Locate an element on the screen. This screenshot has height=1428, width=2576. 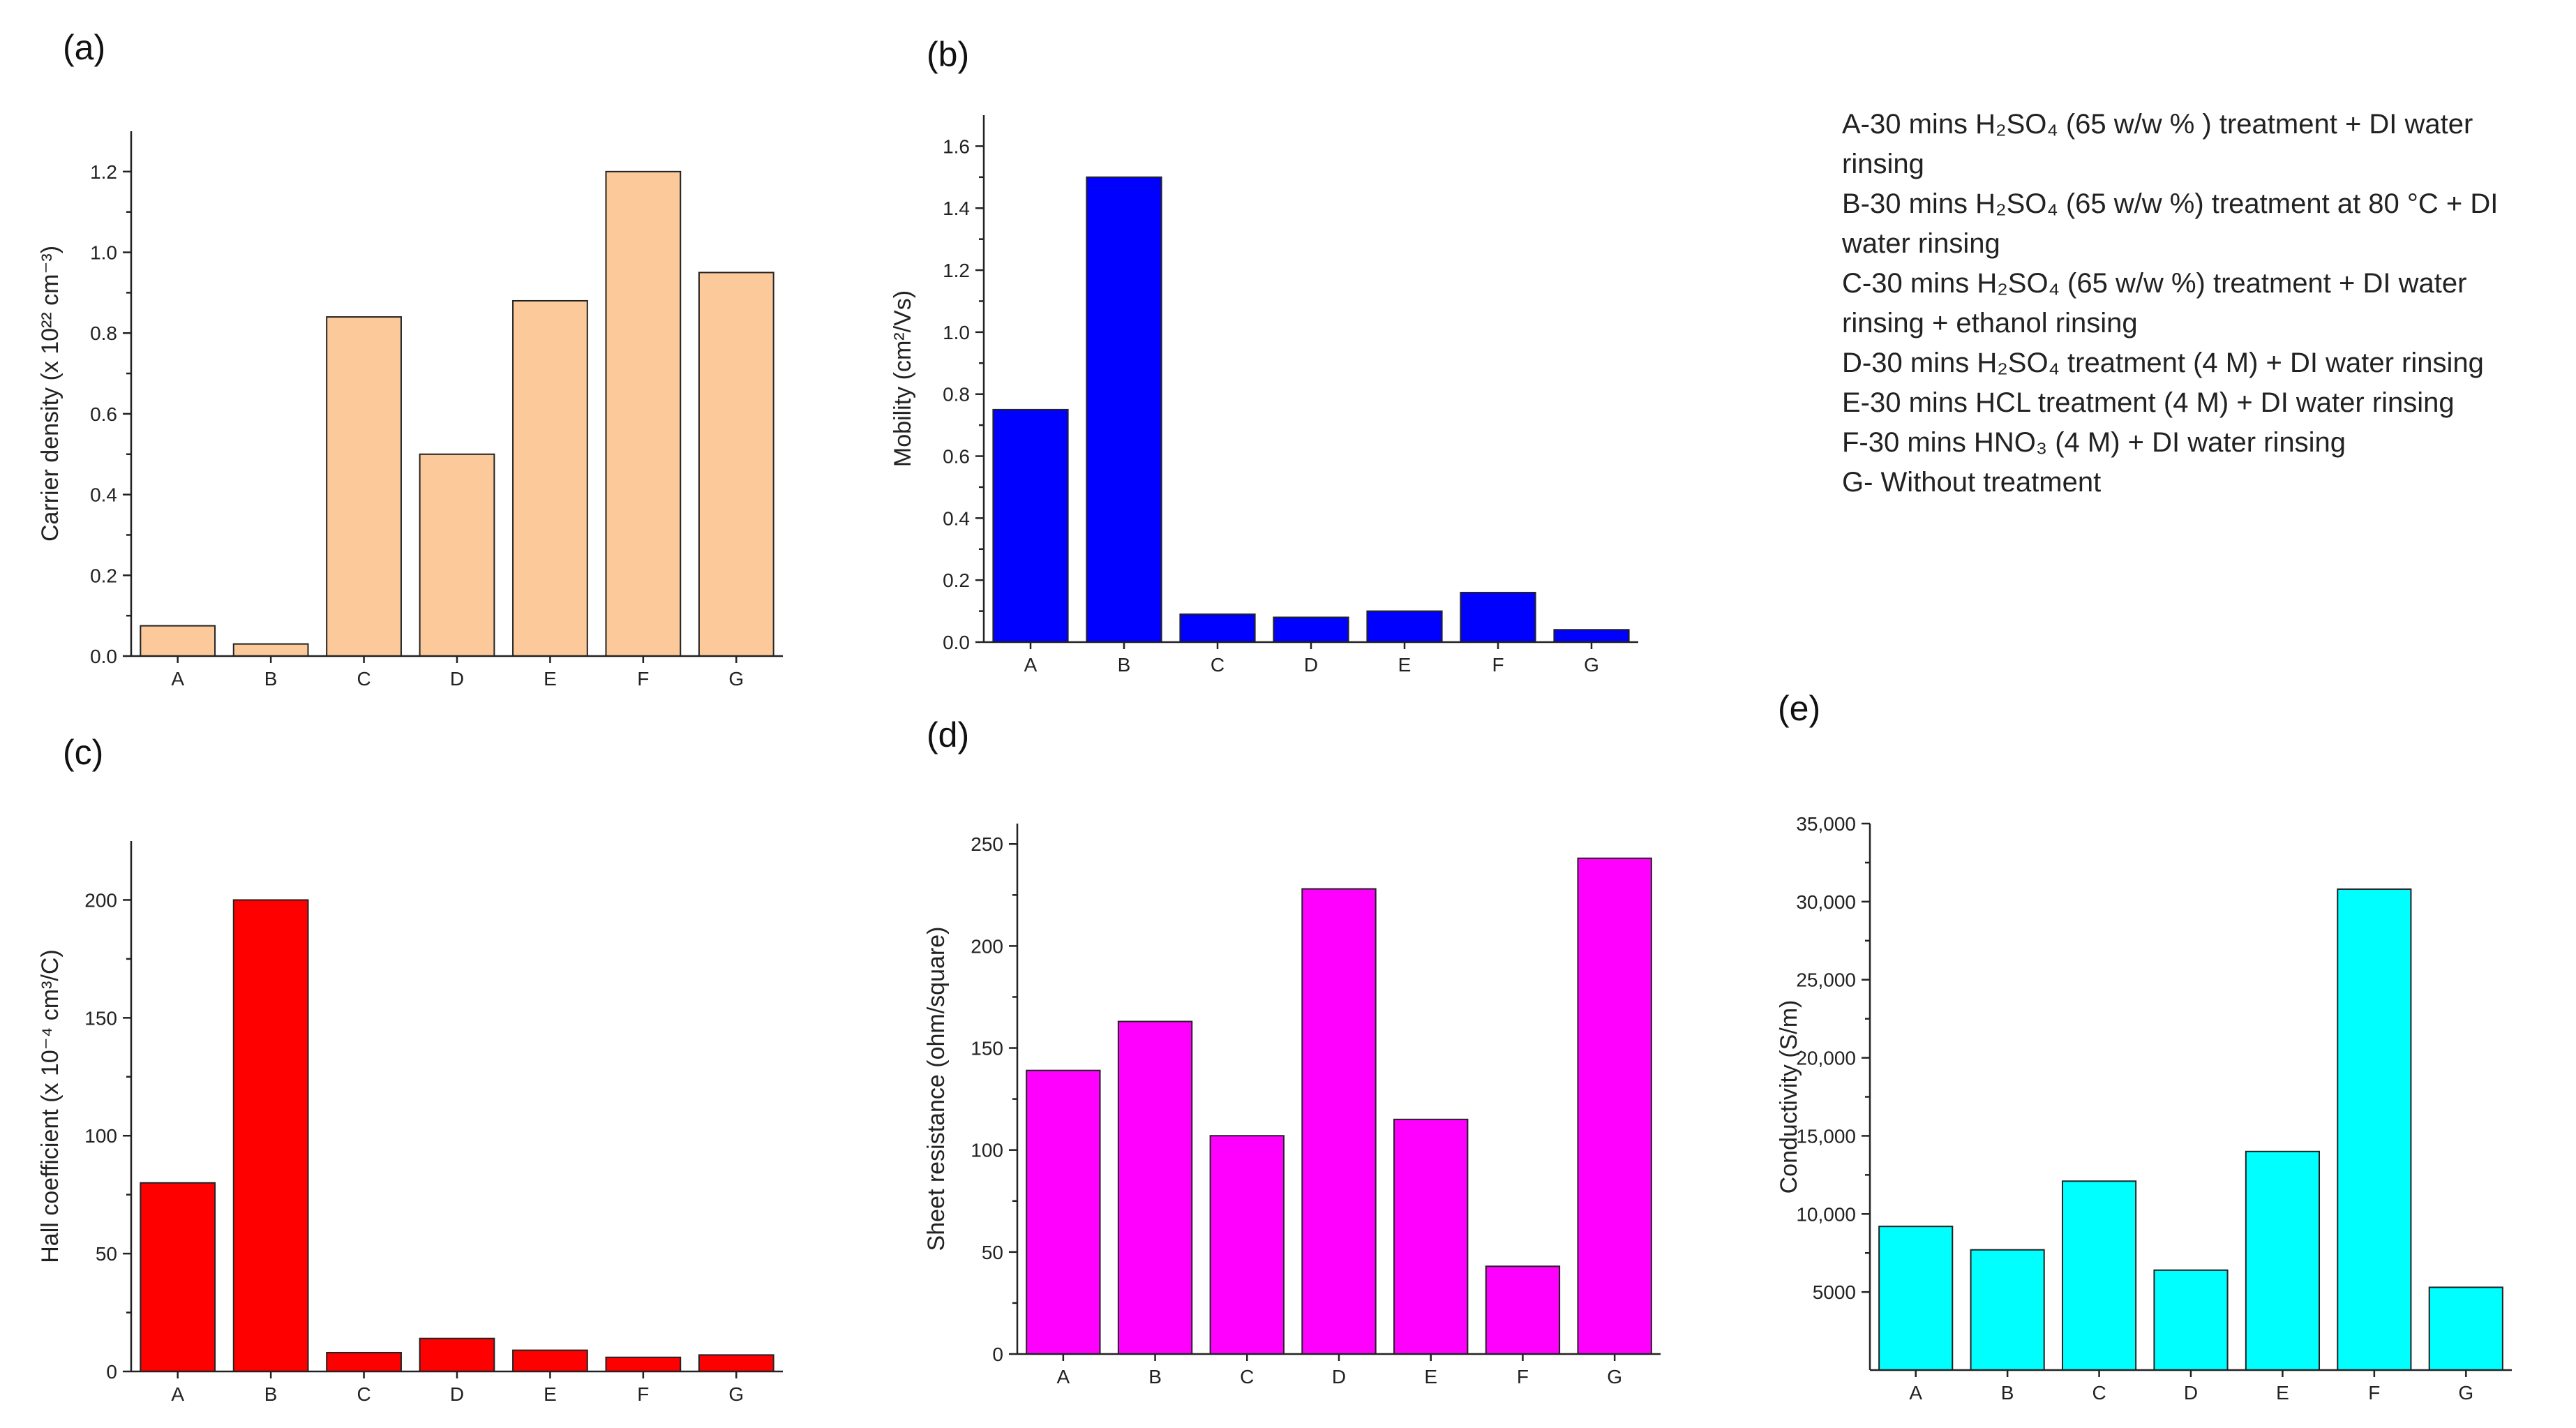
chart-2-ytick-label: 150 is located at coordinates (100, 1018).